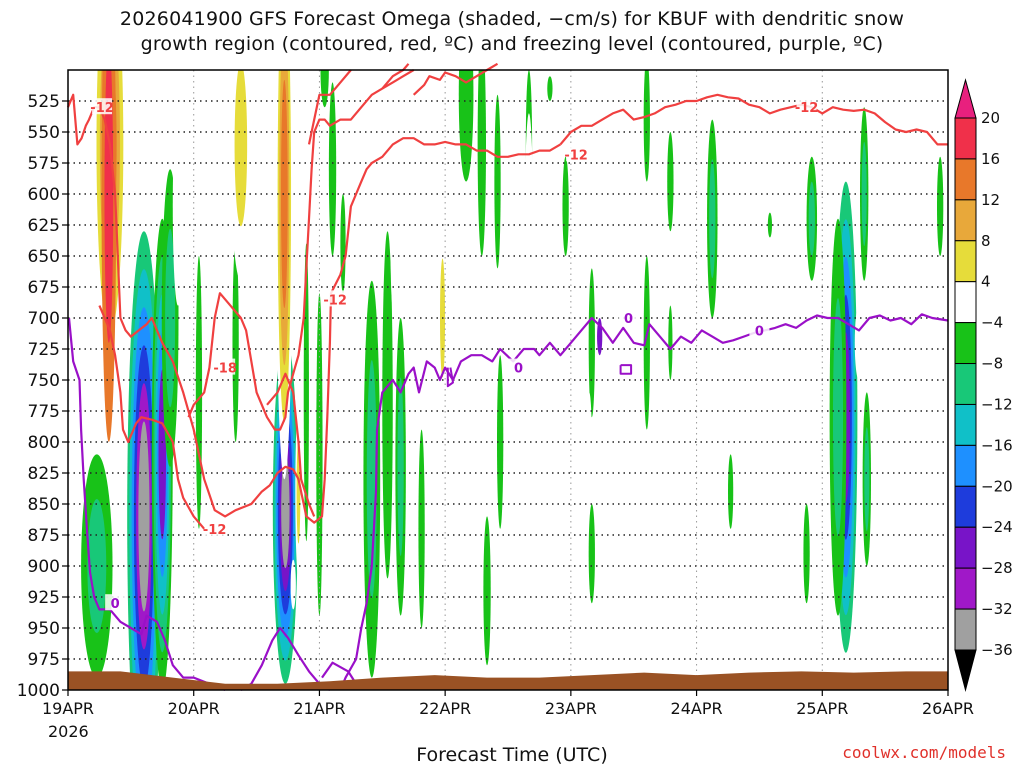 The image size is (1024, 768). Describe the element at coordinates (986, 241) in the screenshot. I see `colorbar-tick-label: 8` at that location.